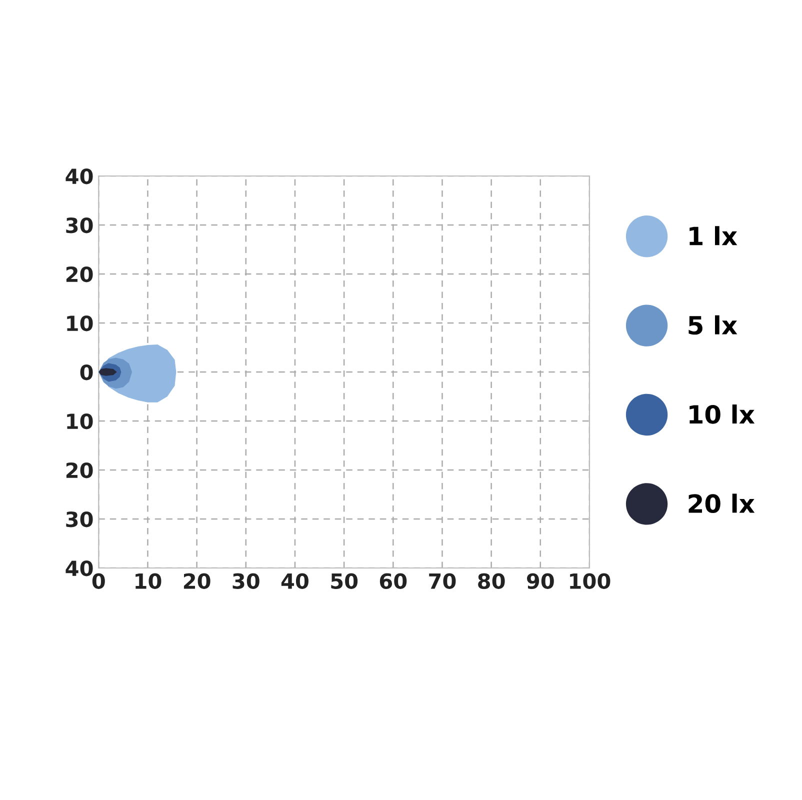 The height and width of the screenshot is (800, 802). Describe the element at coordinates (197, 581) in the screenshot. I see `x-tick-label: 20` at that location.